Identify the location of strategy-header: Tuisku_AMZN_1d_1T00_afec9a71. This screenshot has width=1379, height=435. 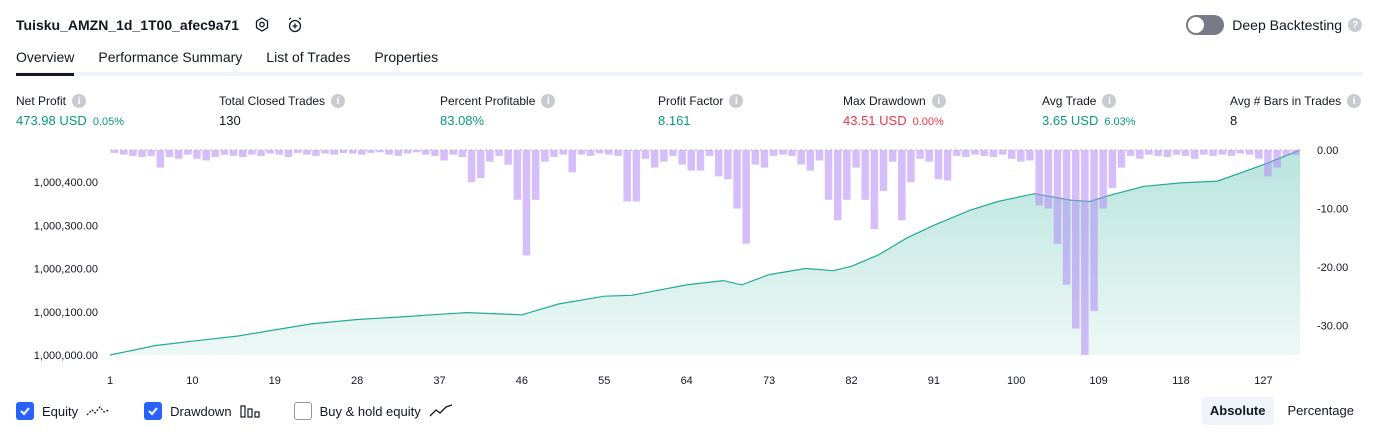
(160, 25).